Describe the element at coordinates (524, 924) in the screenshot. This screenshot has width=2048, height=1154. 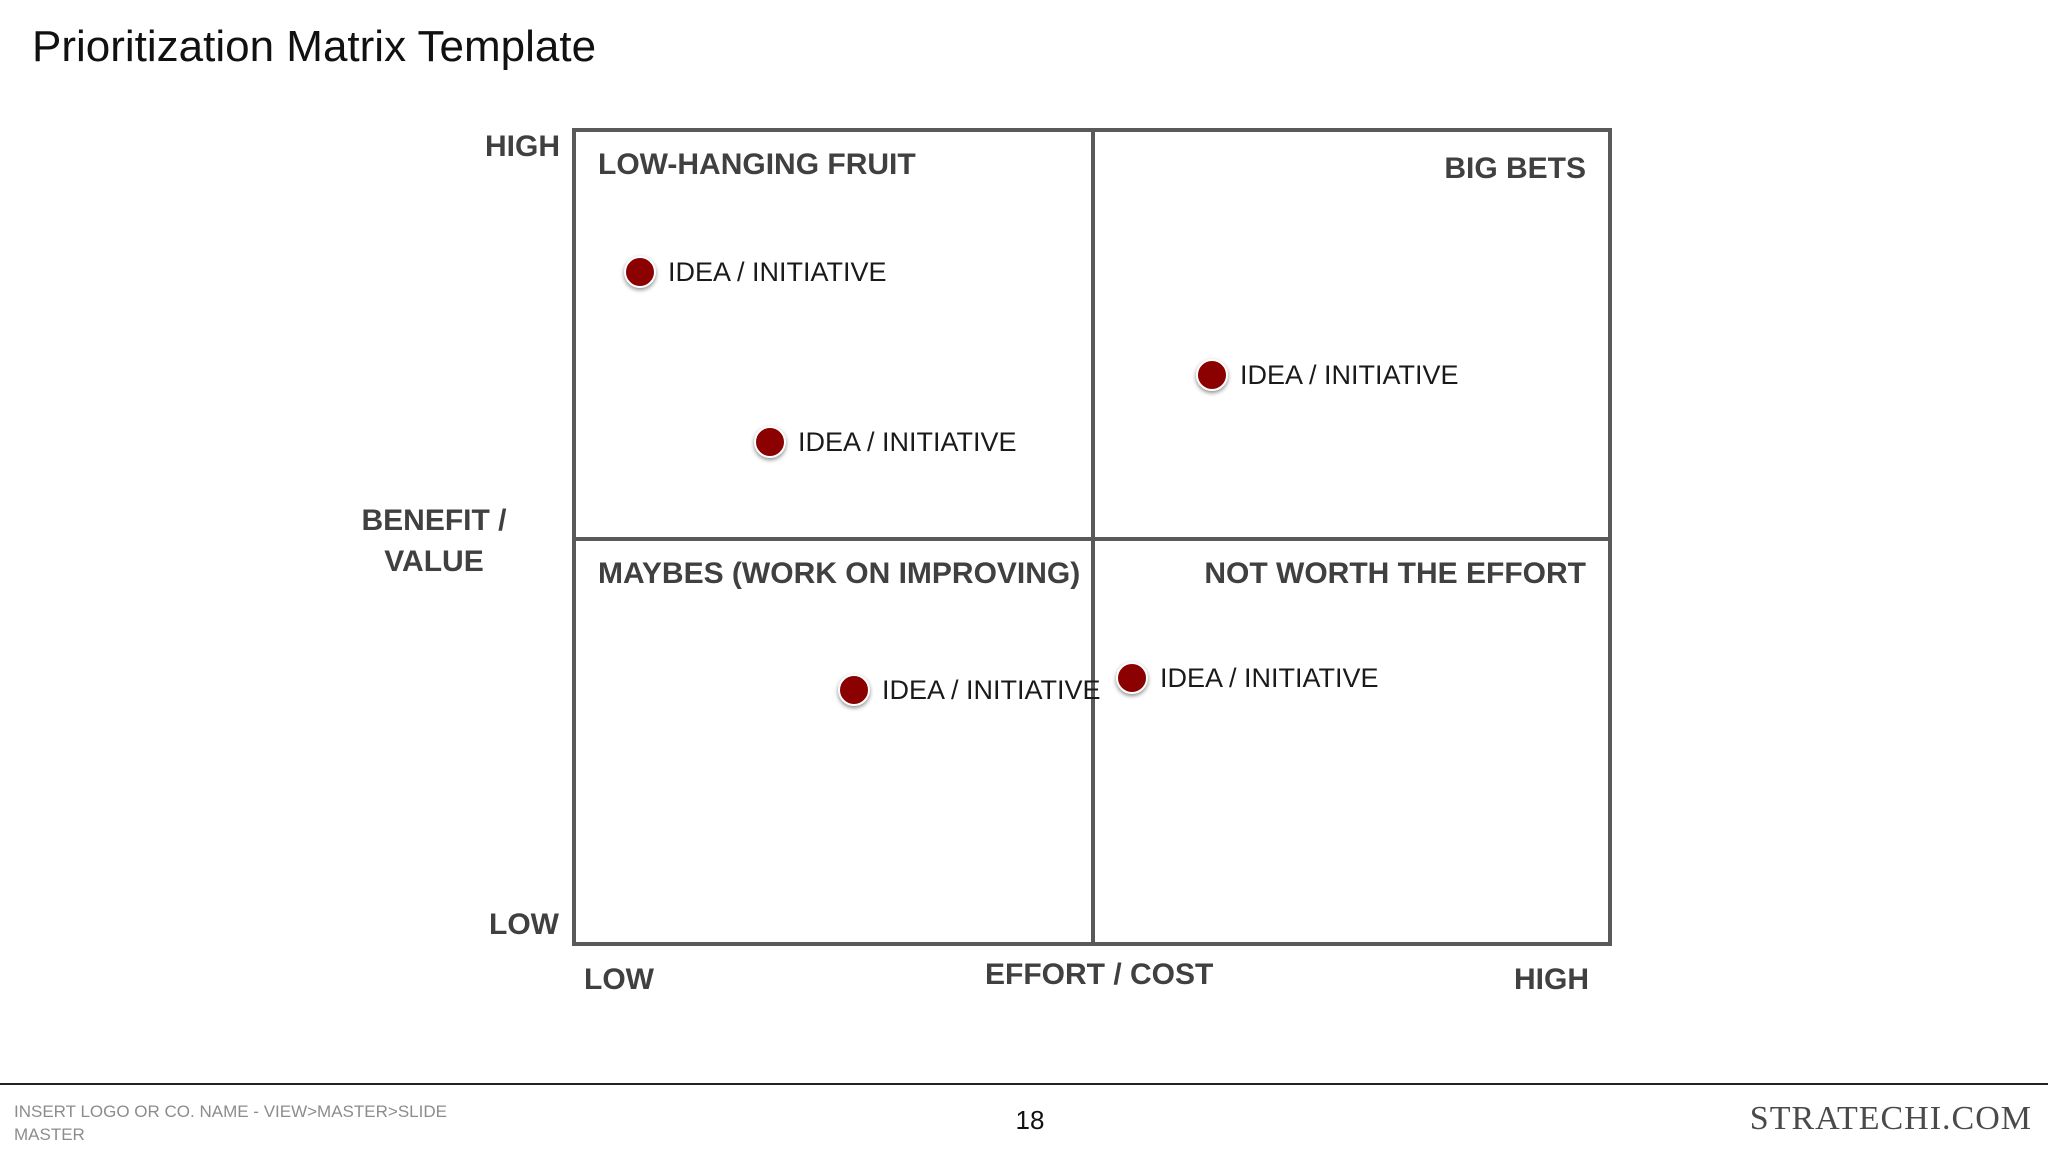
I see `y-axis-low-label: LOW` at that location.